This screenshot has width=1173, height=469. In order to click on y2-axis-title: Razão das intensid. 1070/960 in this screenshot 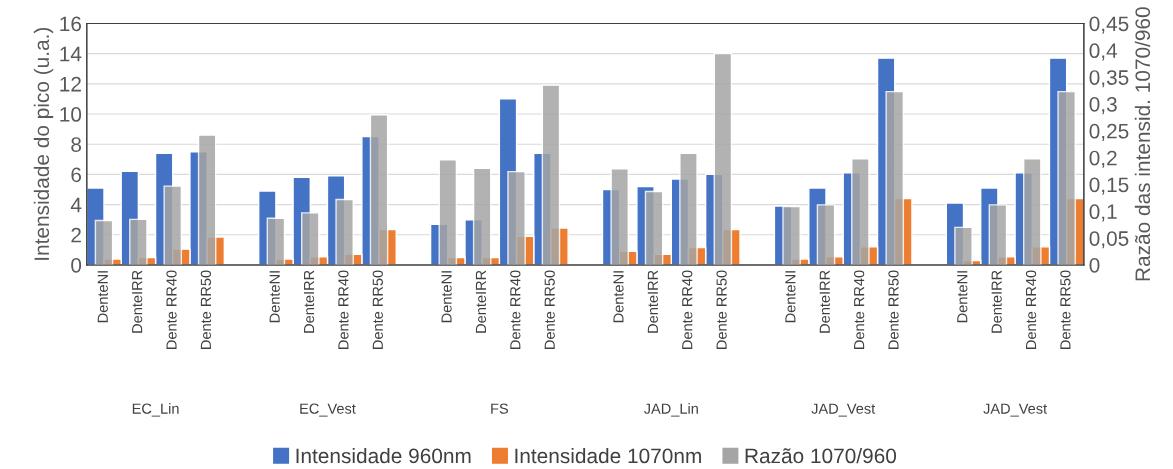, I will do `click(1142, 144)`.